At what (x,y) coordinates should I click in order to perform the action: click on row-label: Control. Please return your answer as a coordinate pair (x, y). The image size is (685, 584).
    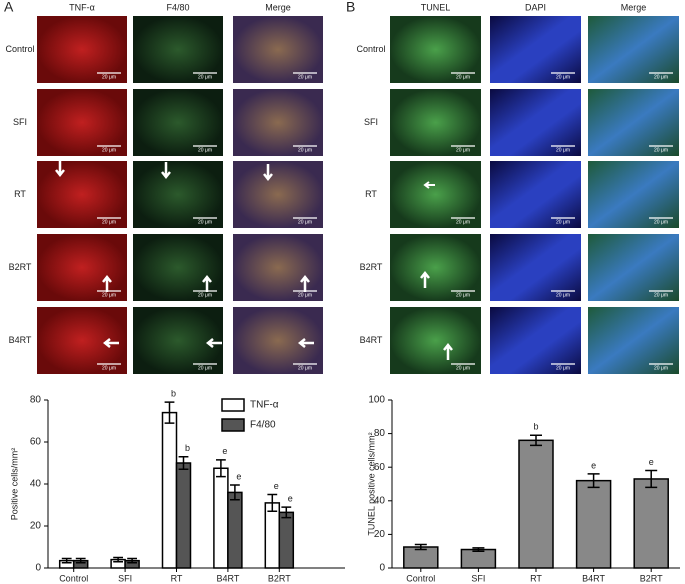
    Looking at the image, I should click on (370, 49).